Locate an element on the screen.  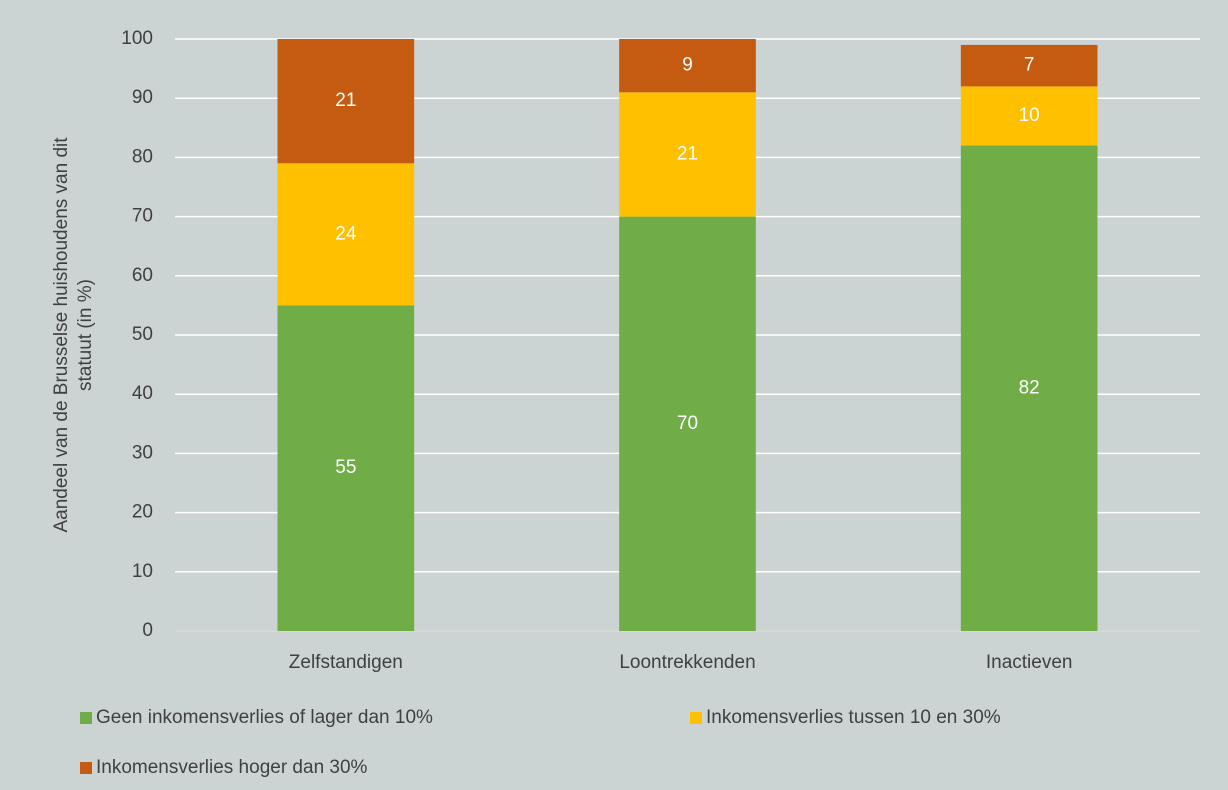
x-tick-label: Zelfstandigen is located at coordinates (346, 662).